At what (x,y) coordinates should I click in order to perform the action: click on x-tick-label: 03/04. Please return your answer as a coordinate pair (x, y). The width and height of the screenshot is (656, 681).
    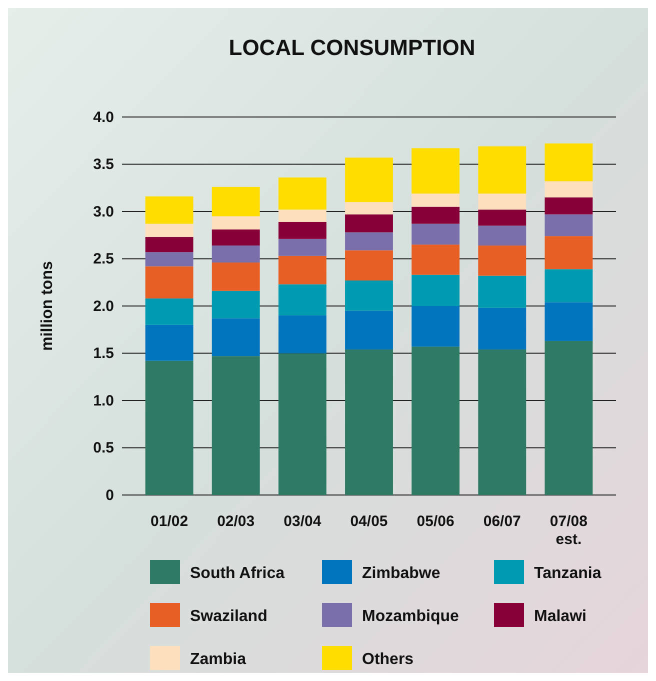
    Looking at the image, I should click on (303, 521).